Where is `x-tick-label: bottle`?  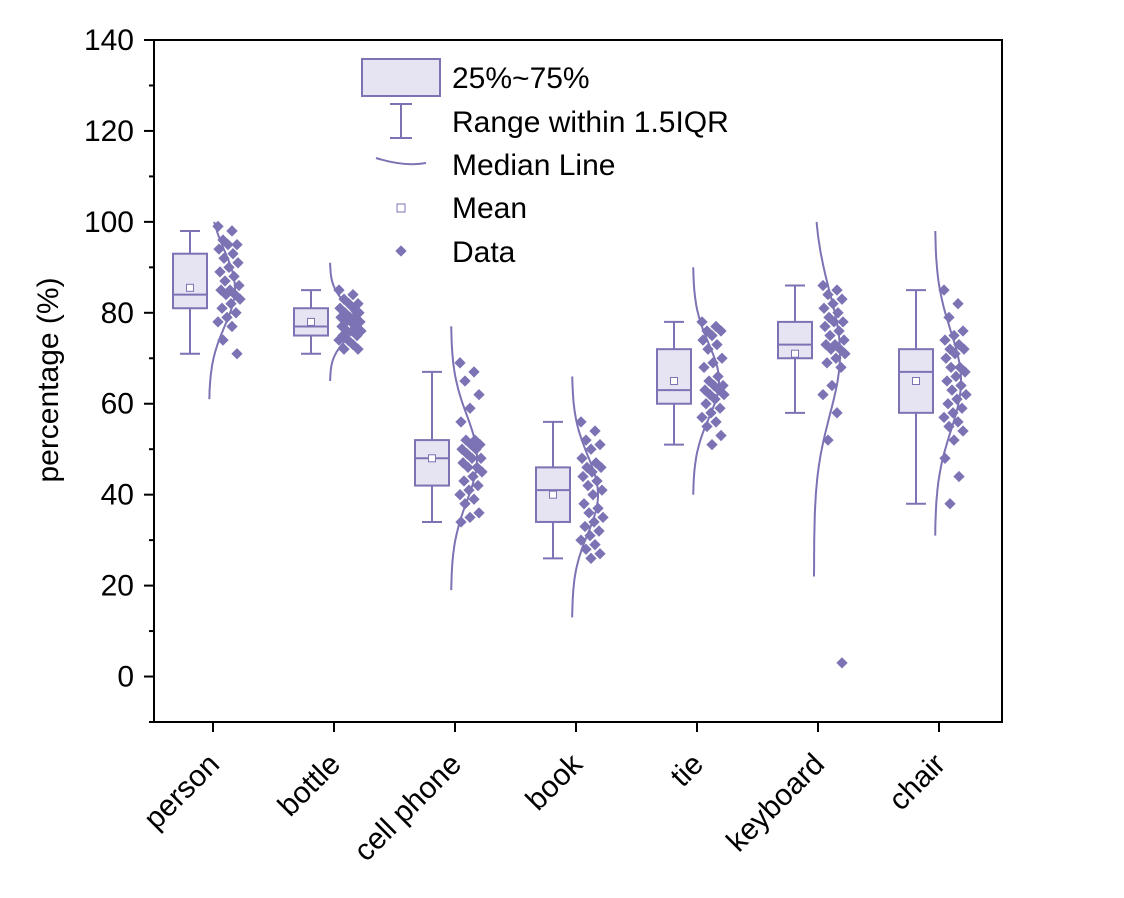
x-tick-label: bottle is located at coordinates (309, 785).